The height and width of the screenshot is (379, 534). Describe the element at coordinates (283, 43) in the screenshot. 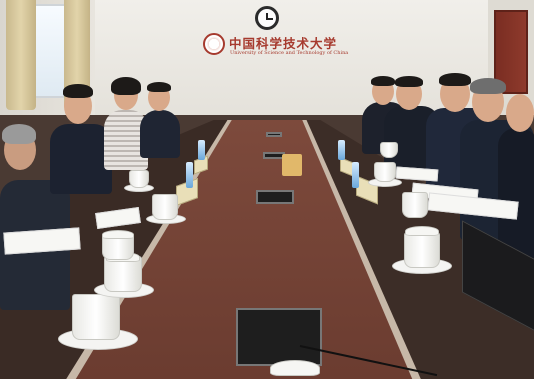

I see `wall-sign-chinese: 中国科学技术大学` at that location.